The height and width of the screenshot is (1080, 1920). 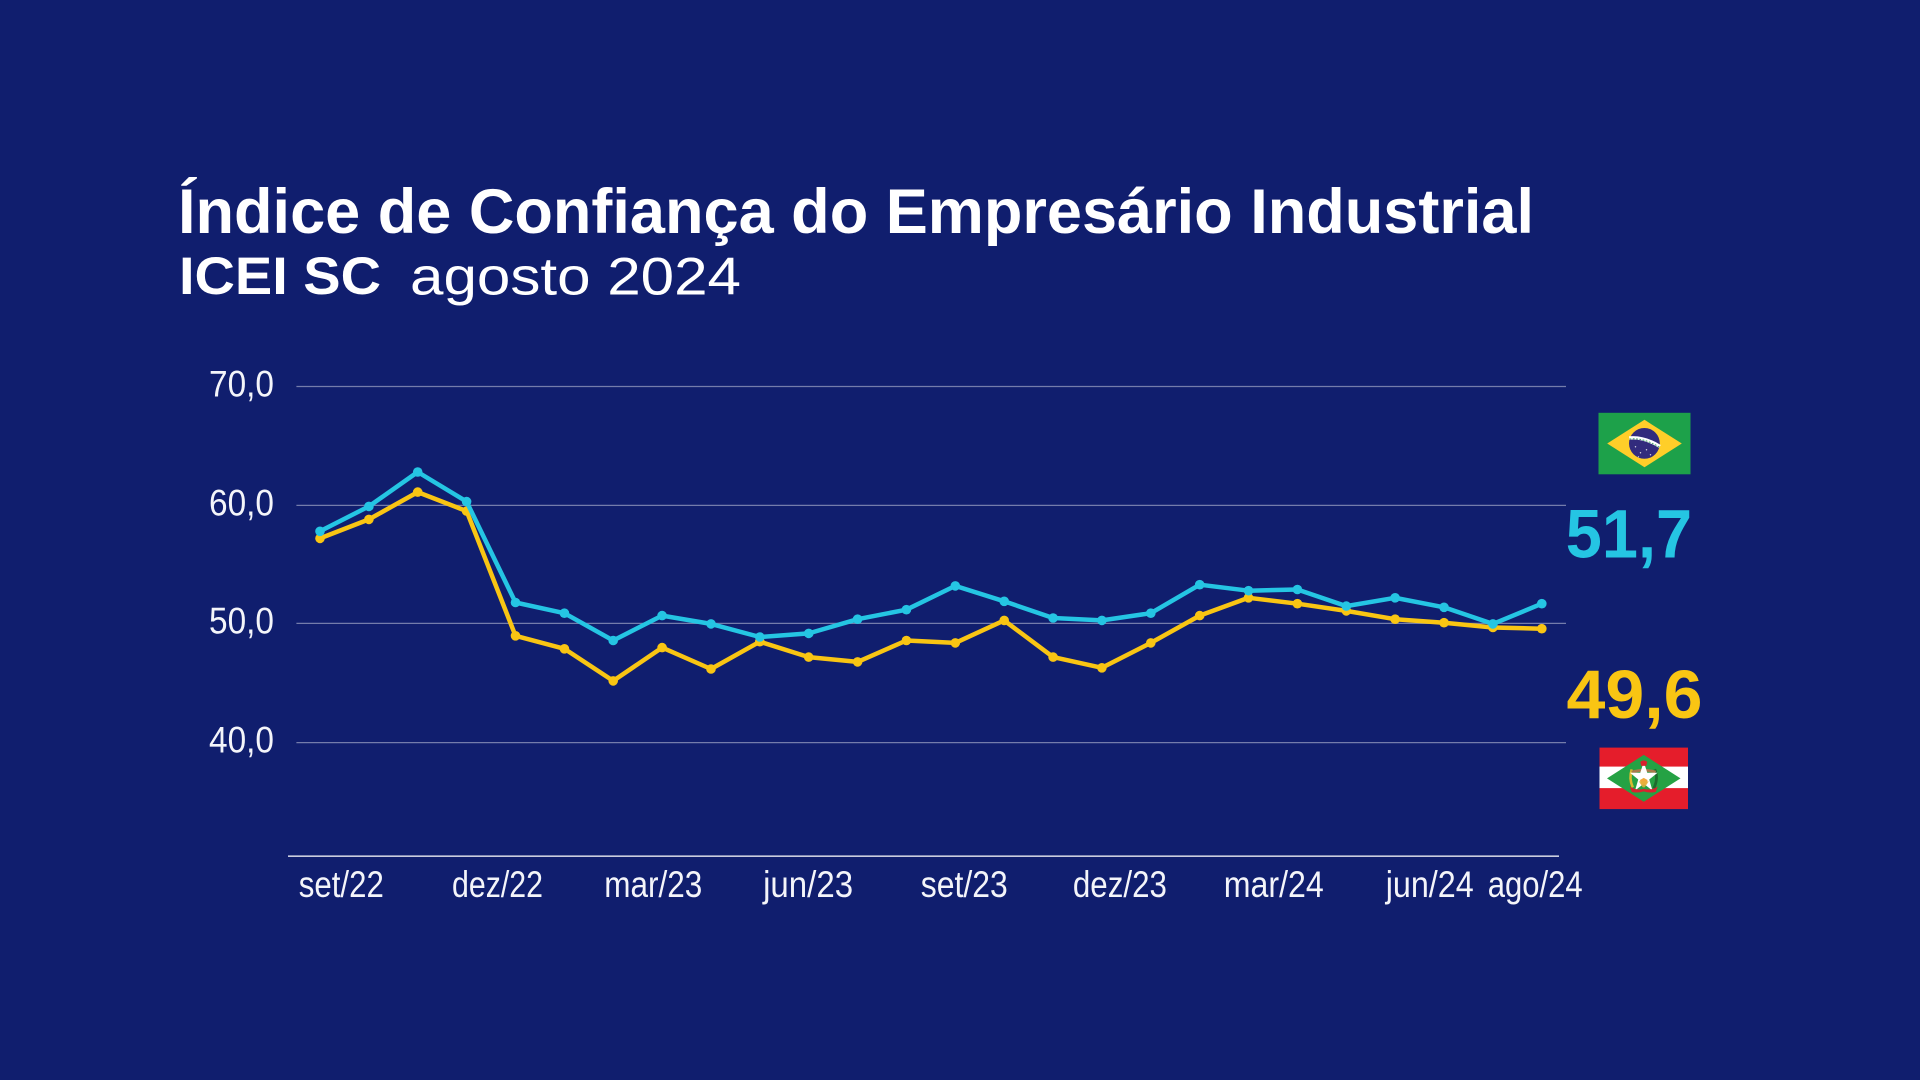 I want to click on svg-text: ago/24, so click(x=1535, y=884).